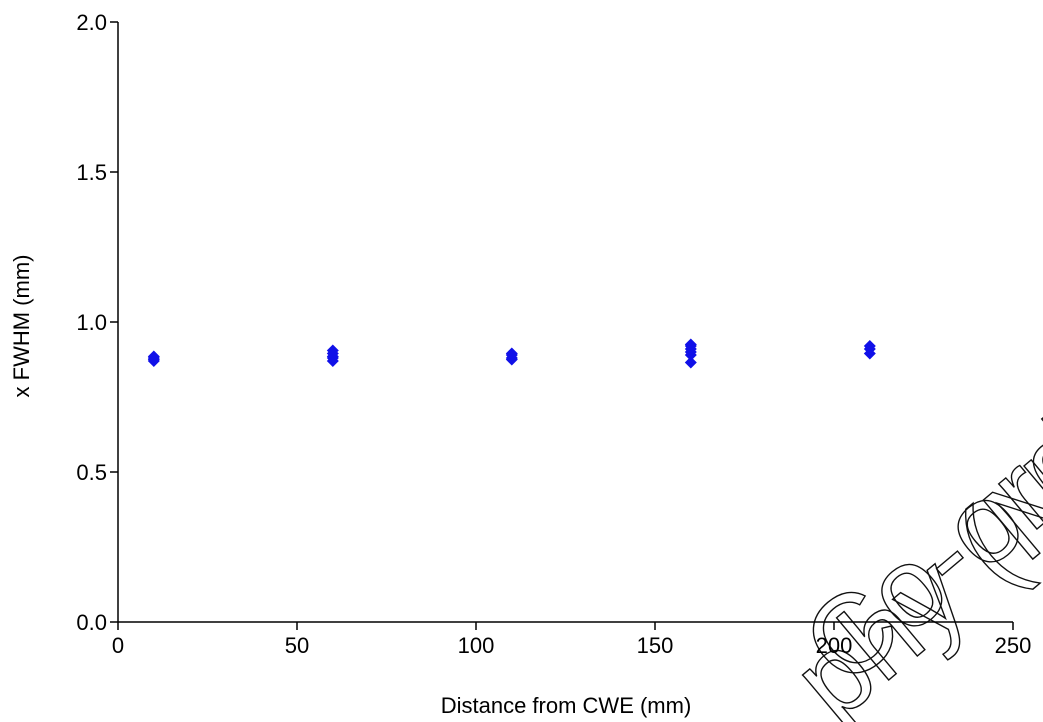 Image resolution: width=1043 pixels, height=722 pixels. What do you see at coordinates (566, 705) in the screenshot?
I see `x-axis-title: Distance from CWE (mm)` at bounding box center [566, 705].